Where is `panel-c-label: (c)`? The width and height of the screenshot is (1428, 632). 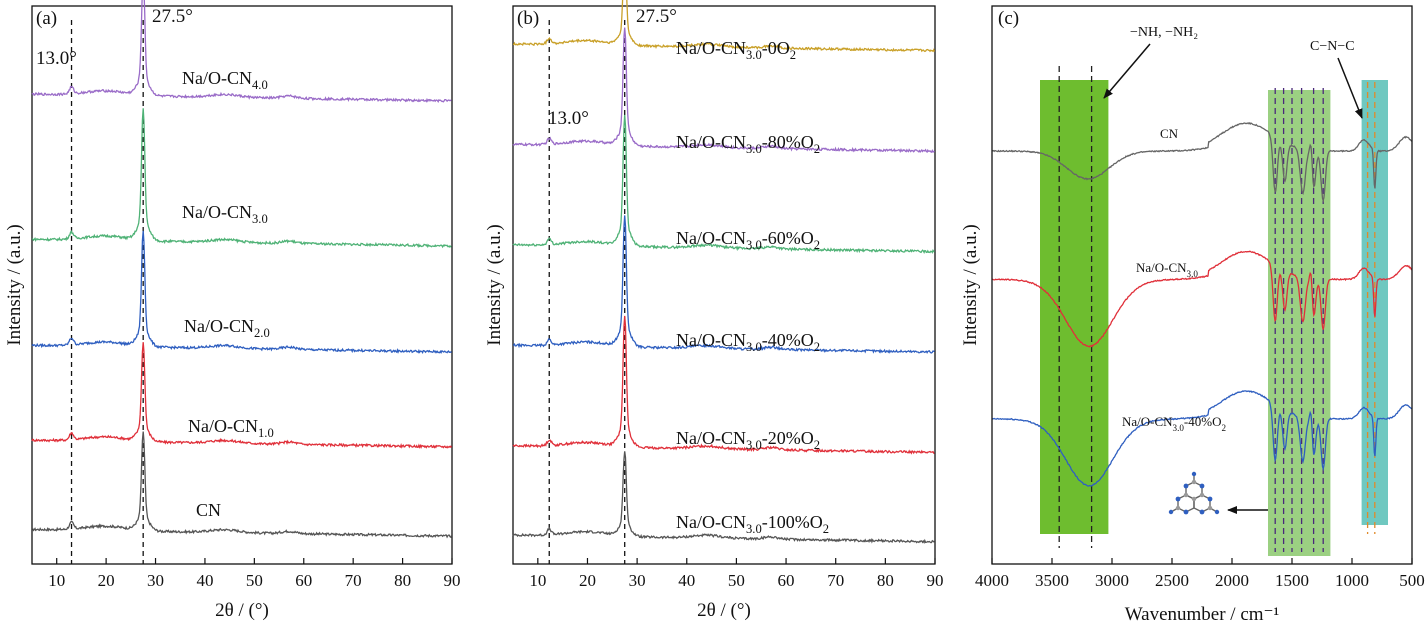 panel-c-label: (c) is located at coordinates (1008, 18).